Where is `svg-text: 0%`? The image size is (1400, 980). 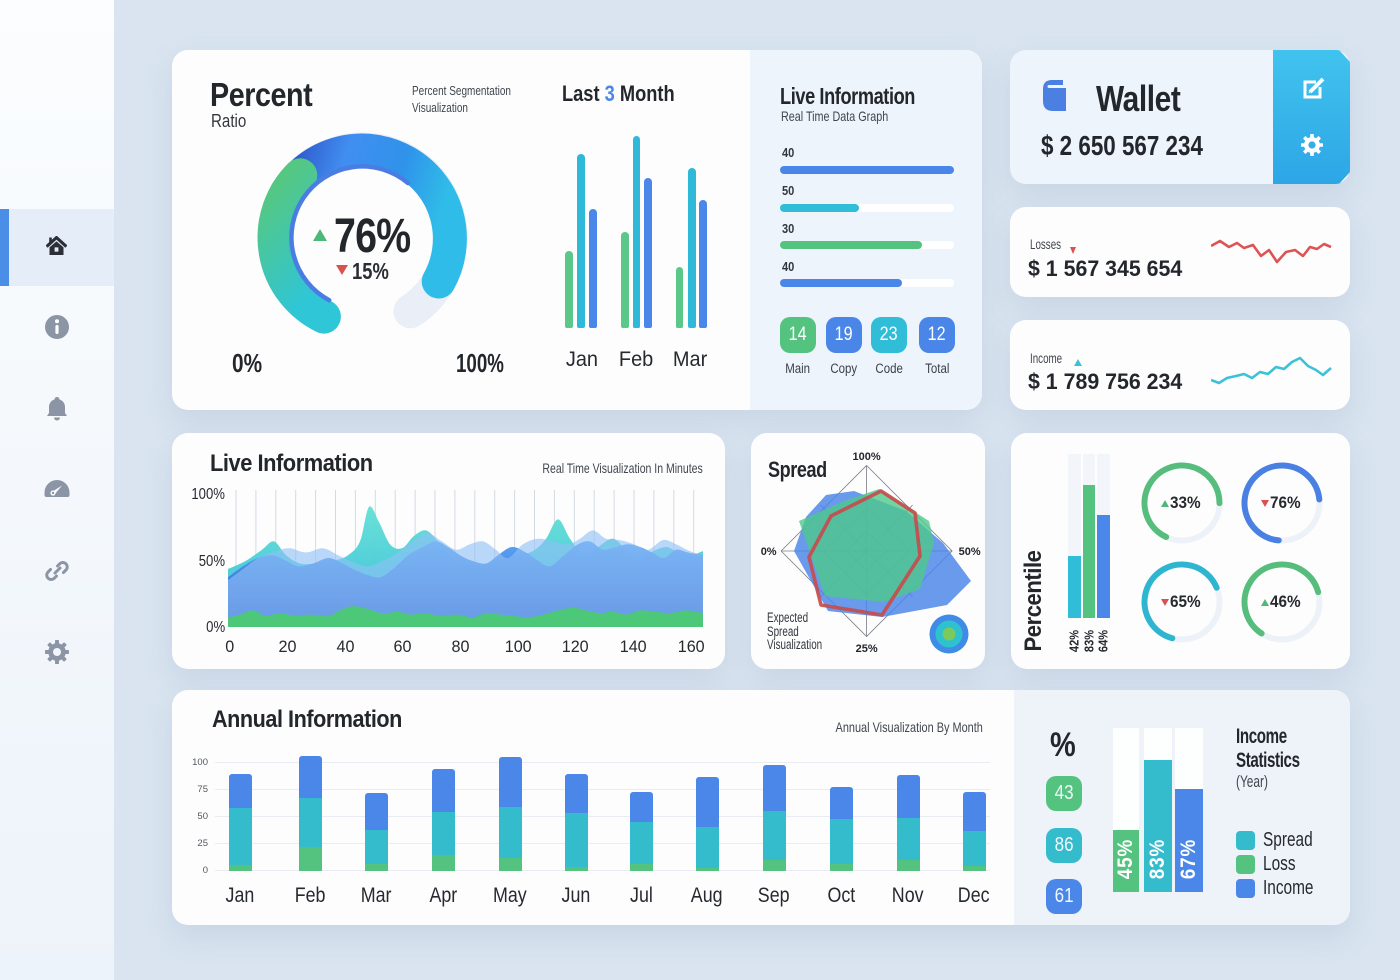 svg-text: 0% is located at coordinates (769, 552).